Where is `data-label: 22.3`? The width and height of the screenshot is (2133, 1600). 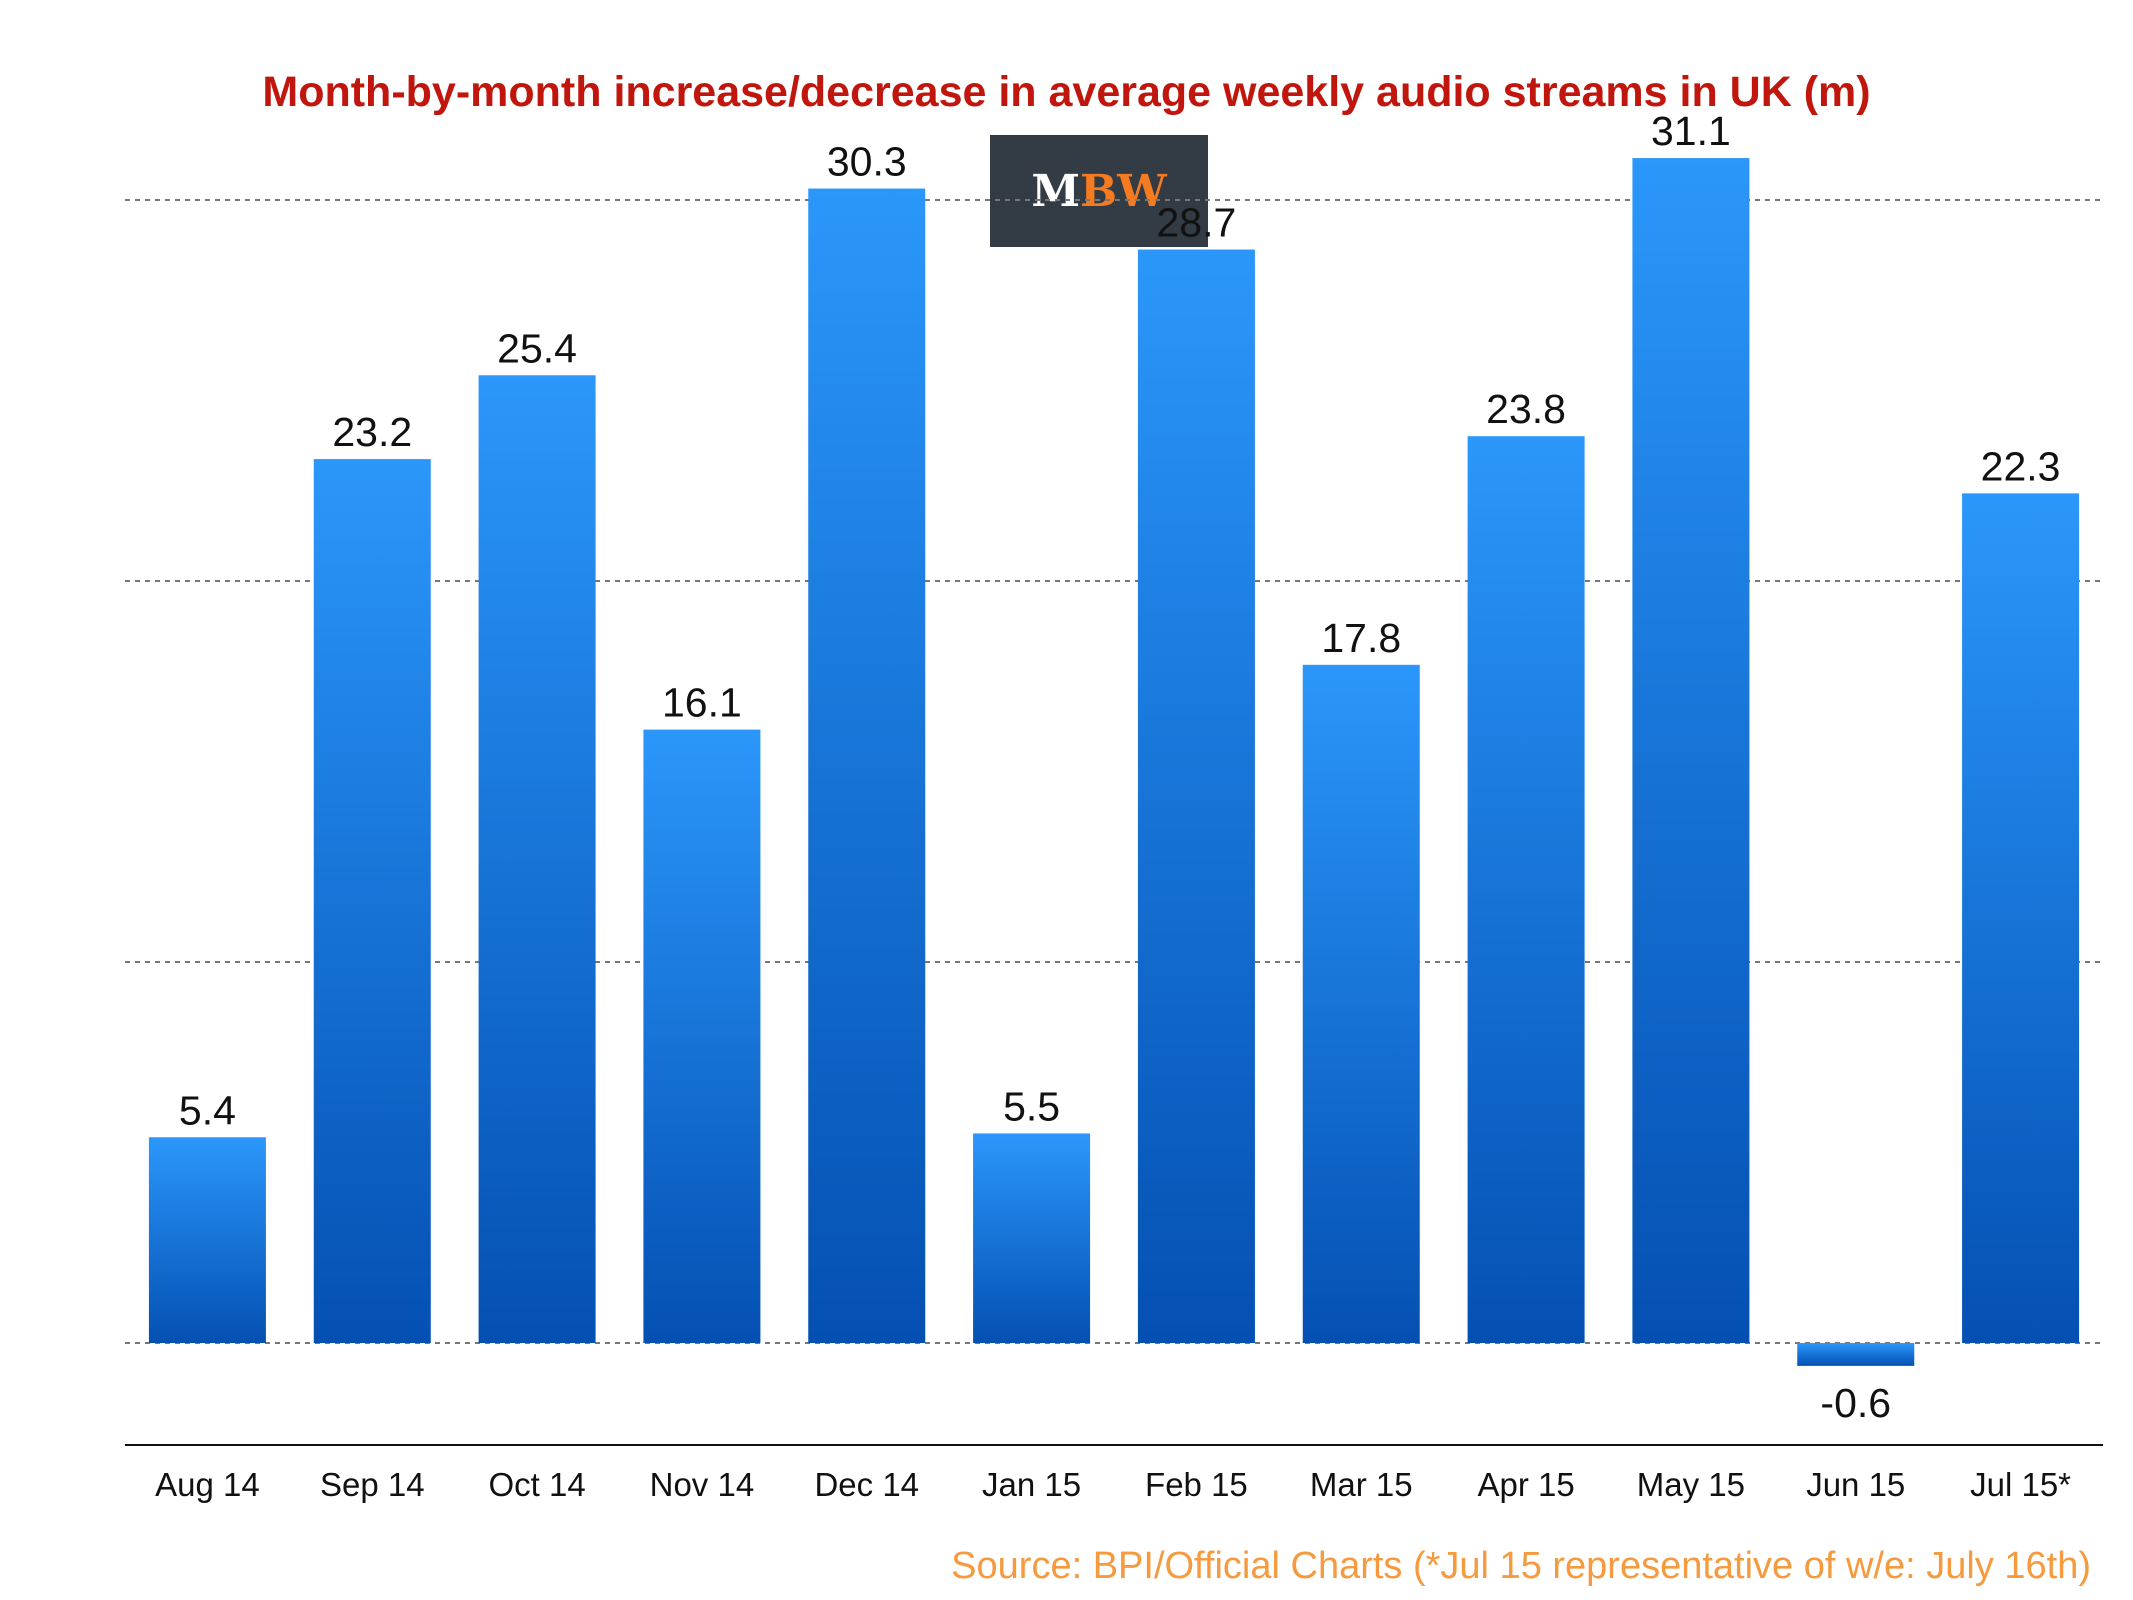 data-label: 22.3 is located at coordinates (2021, 466).